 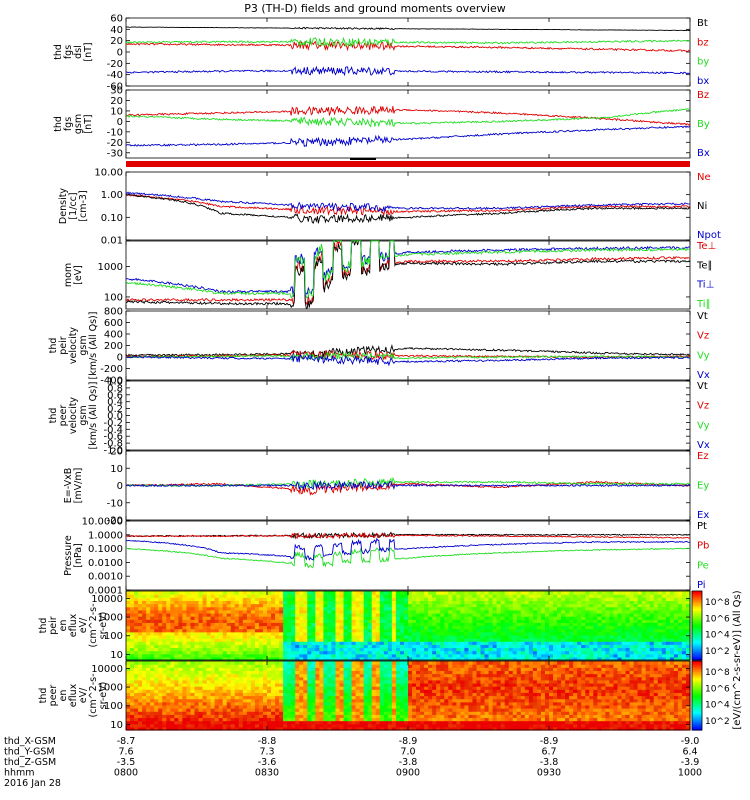 What do you see at coordinates (105, 549) in the screenshot?
I see `y-tick-label: 0.1000` at bounding box center [105, 549].